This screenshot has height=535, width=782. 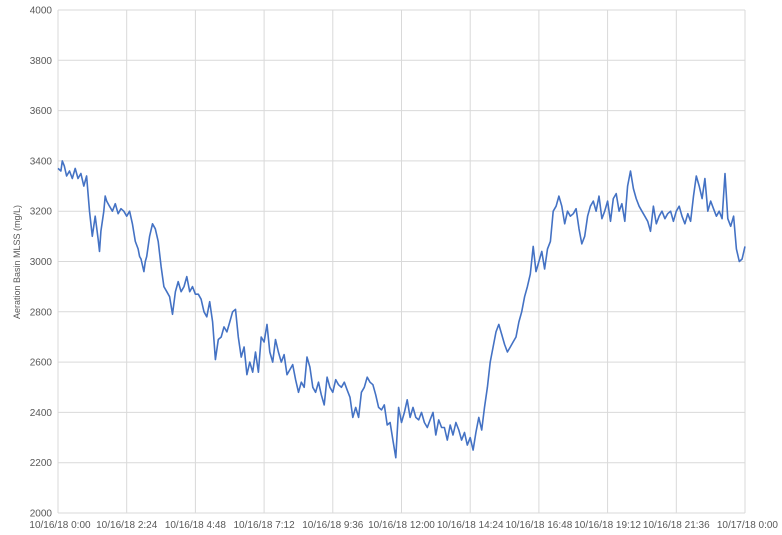 I want to click on y-tick-label: 2400, so click(x=41, y=413).